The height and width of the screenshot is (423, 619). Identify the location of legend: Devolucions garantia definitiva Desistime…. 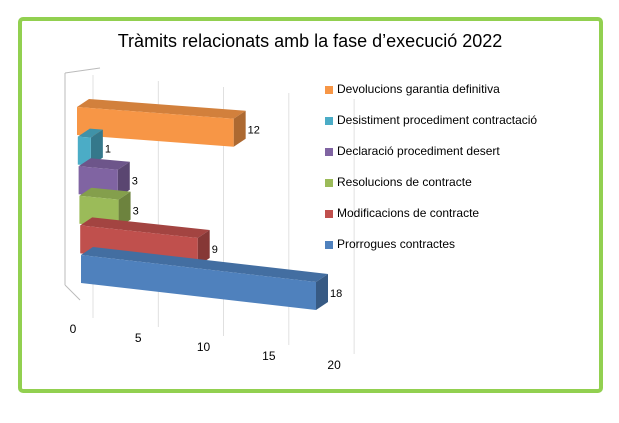
(431, 166).